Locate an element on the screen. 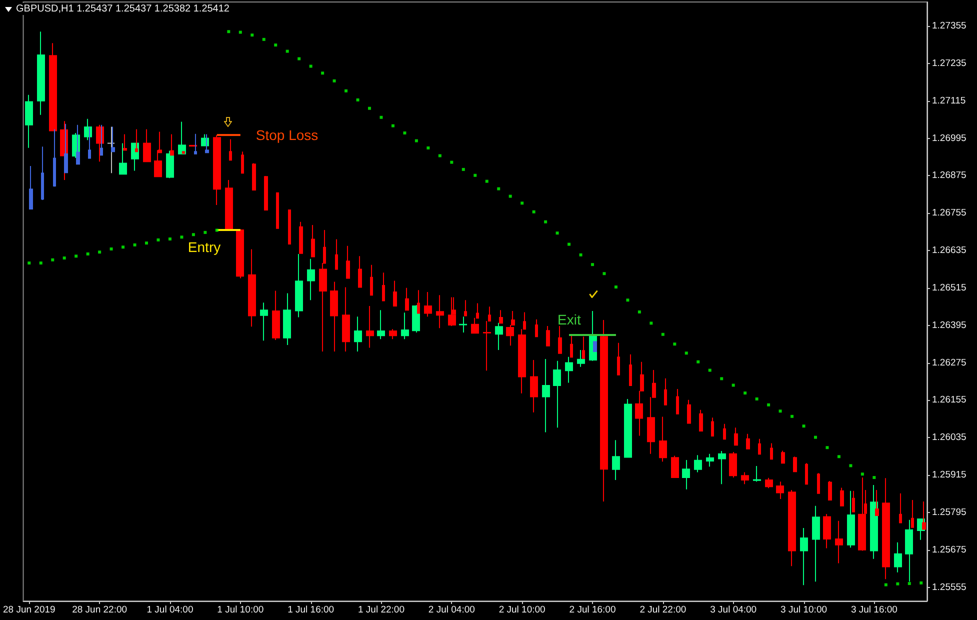 This screenshot has width=977, height=620. x-tick-label: 1 Jul 16:00 is located at coordinates (311, 610).